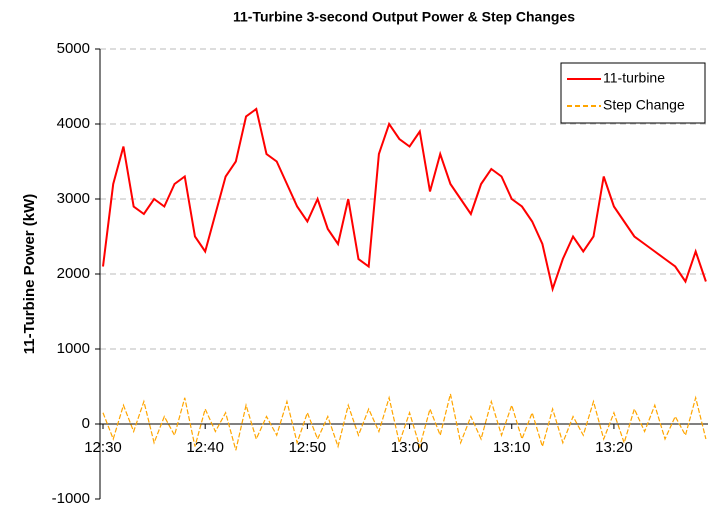  What do you see at coordinates (404, 422) in the screenshot?
I see `line-series` at bounding box center [404, 422].